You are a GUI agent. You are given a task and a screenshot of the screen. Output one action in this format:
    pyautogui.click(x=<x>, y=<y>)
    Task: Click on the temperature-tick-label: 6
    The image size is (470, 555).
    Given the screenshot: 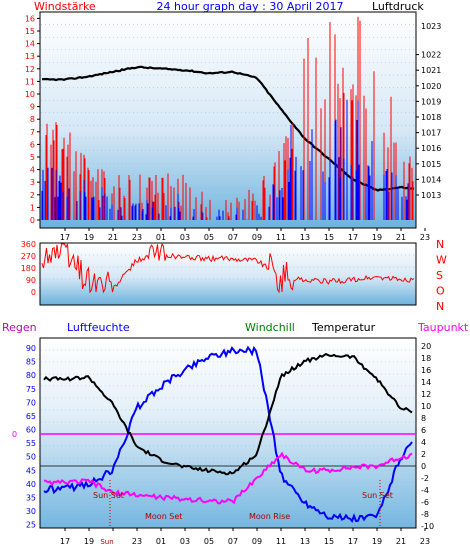 What is the action you would take?
    pyautogui.click(x=423, y=430)
    